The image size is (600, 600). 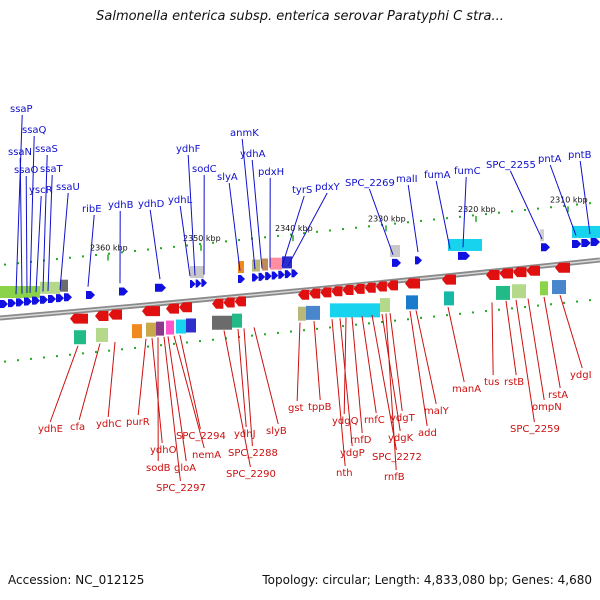 I want to click on forward-gene-label: sodC, so click(x=204, y=169).